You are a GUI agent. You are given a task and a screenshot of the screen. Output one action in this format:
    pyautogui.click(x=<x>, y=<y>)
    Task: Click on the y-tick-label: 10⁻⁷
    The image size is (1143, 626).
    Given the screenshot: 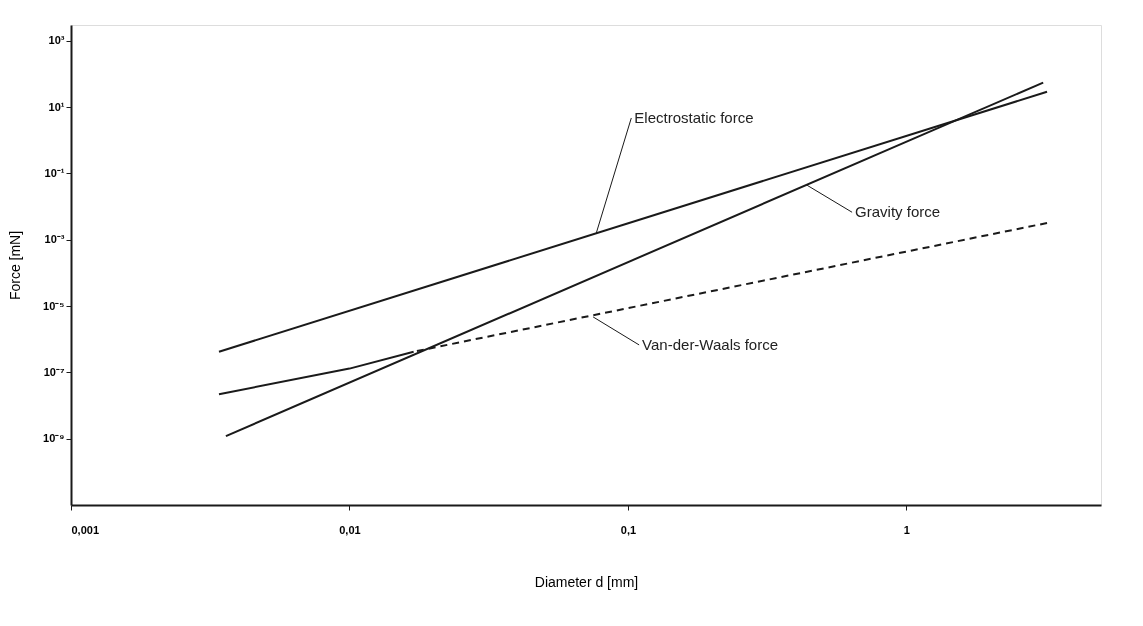 What is the action you would take?
    pyautogui.click(x=54, y=371)
    